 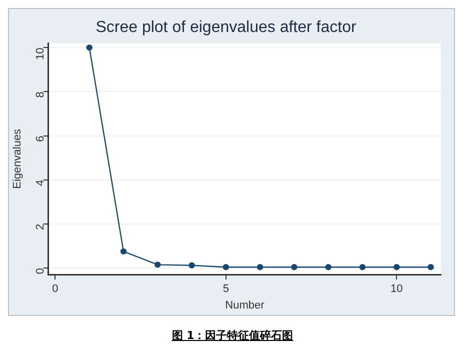 What do you see at coordinates (232, 335) in the screenshot?
I see `caption: 图 1：因子特征值碎石图` at bounding box center [232, 335].